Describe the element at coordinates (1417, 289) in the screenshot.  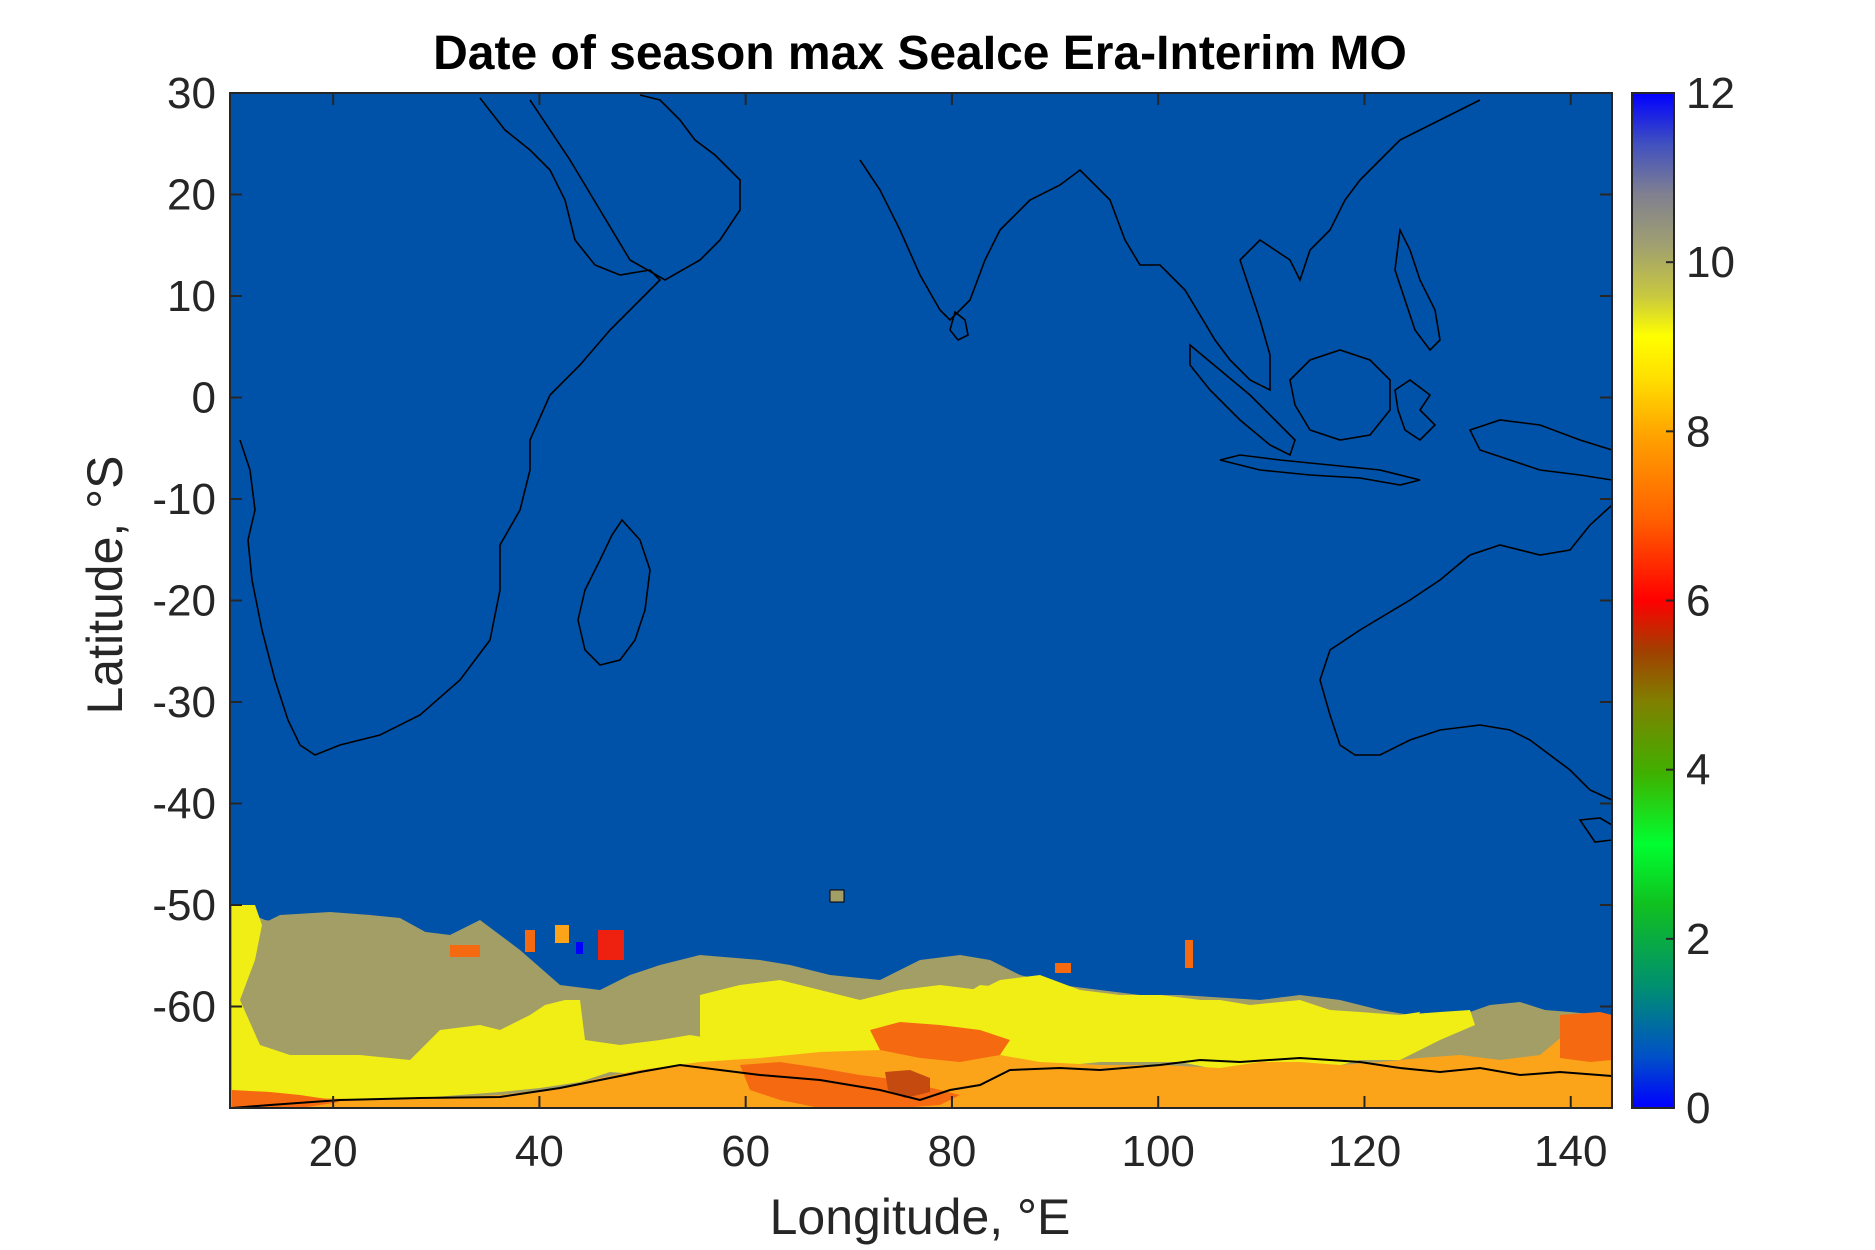
I see `philippines-coastline` at that location.